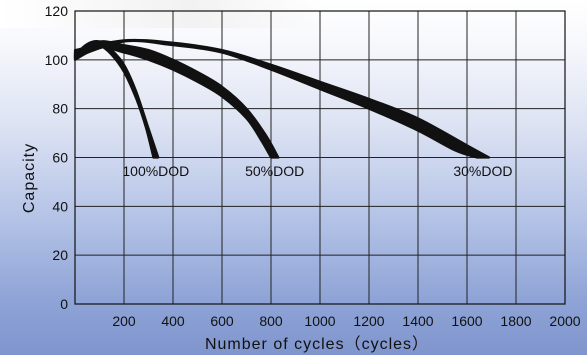 The width and height of the screenshot is (587, 355). Describe the element at coordinates (482, 171) in the screenshot. I see `label-30-dod: 30%DOD` at that location.